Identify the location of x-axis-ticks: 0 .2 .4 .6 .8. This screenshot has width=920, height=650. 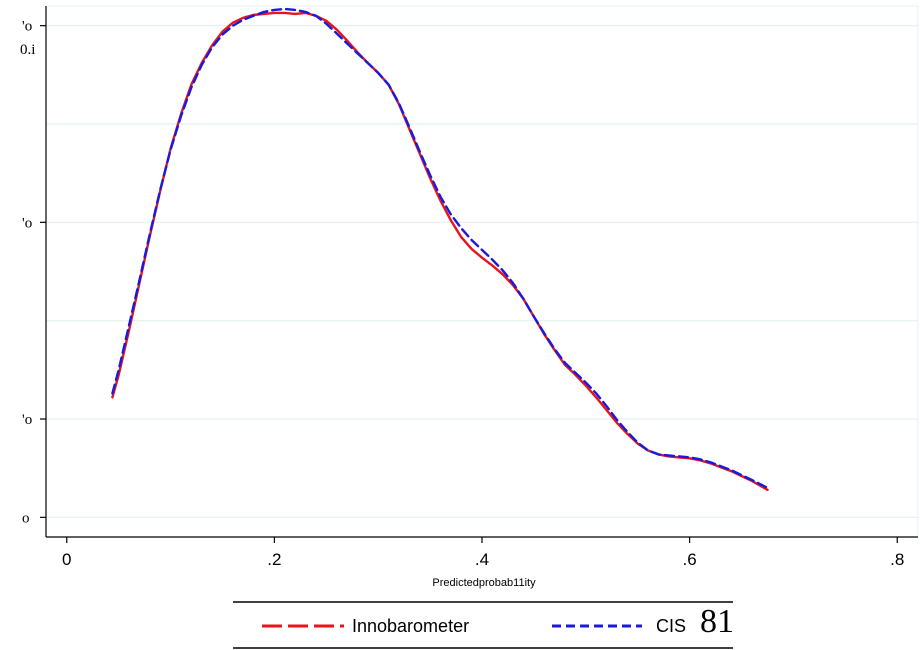
(483, 553).